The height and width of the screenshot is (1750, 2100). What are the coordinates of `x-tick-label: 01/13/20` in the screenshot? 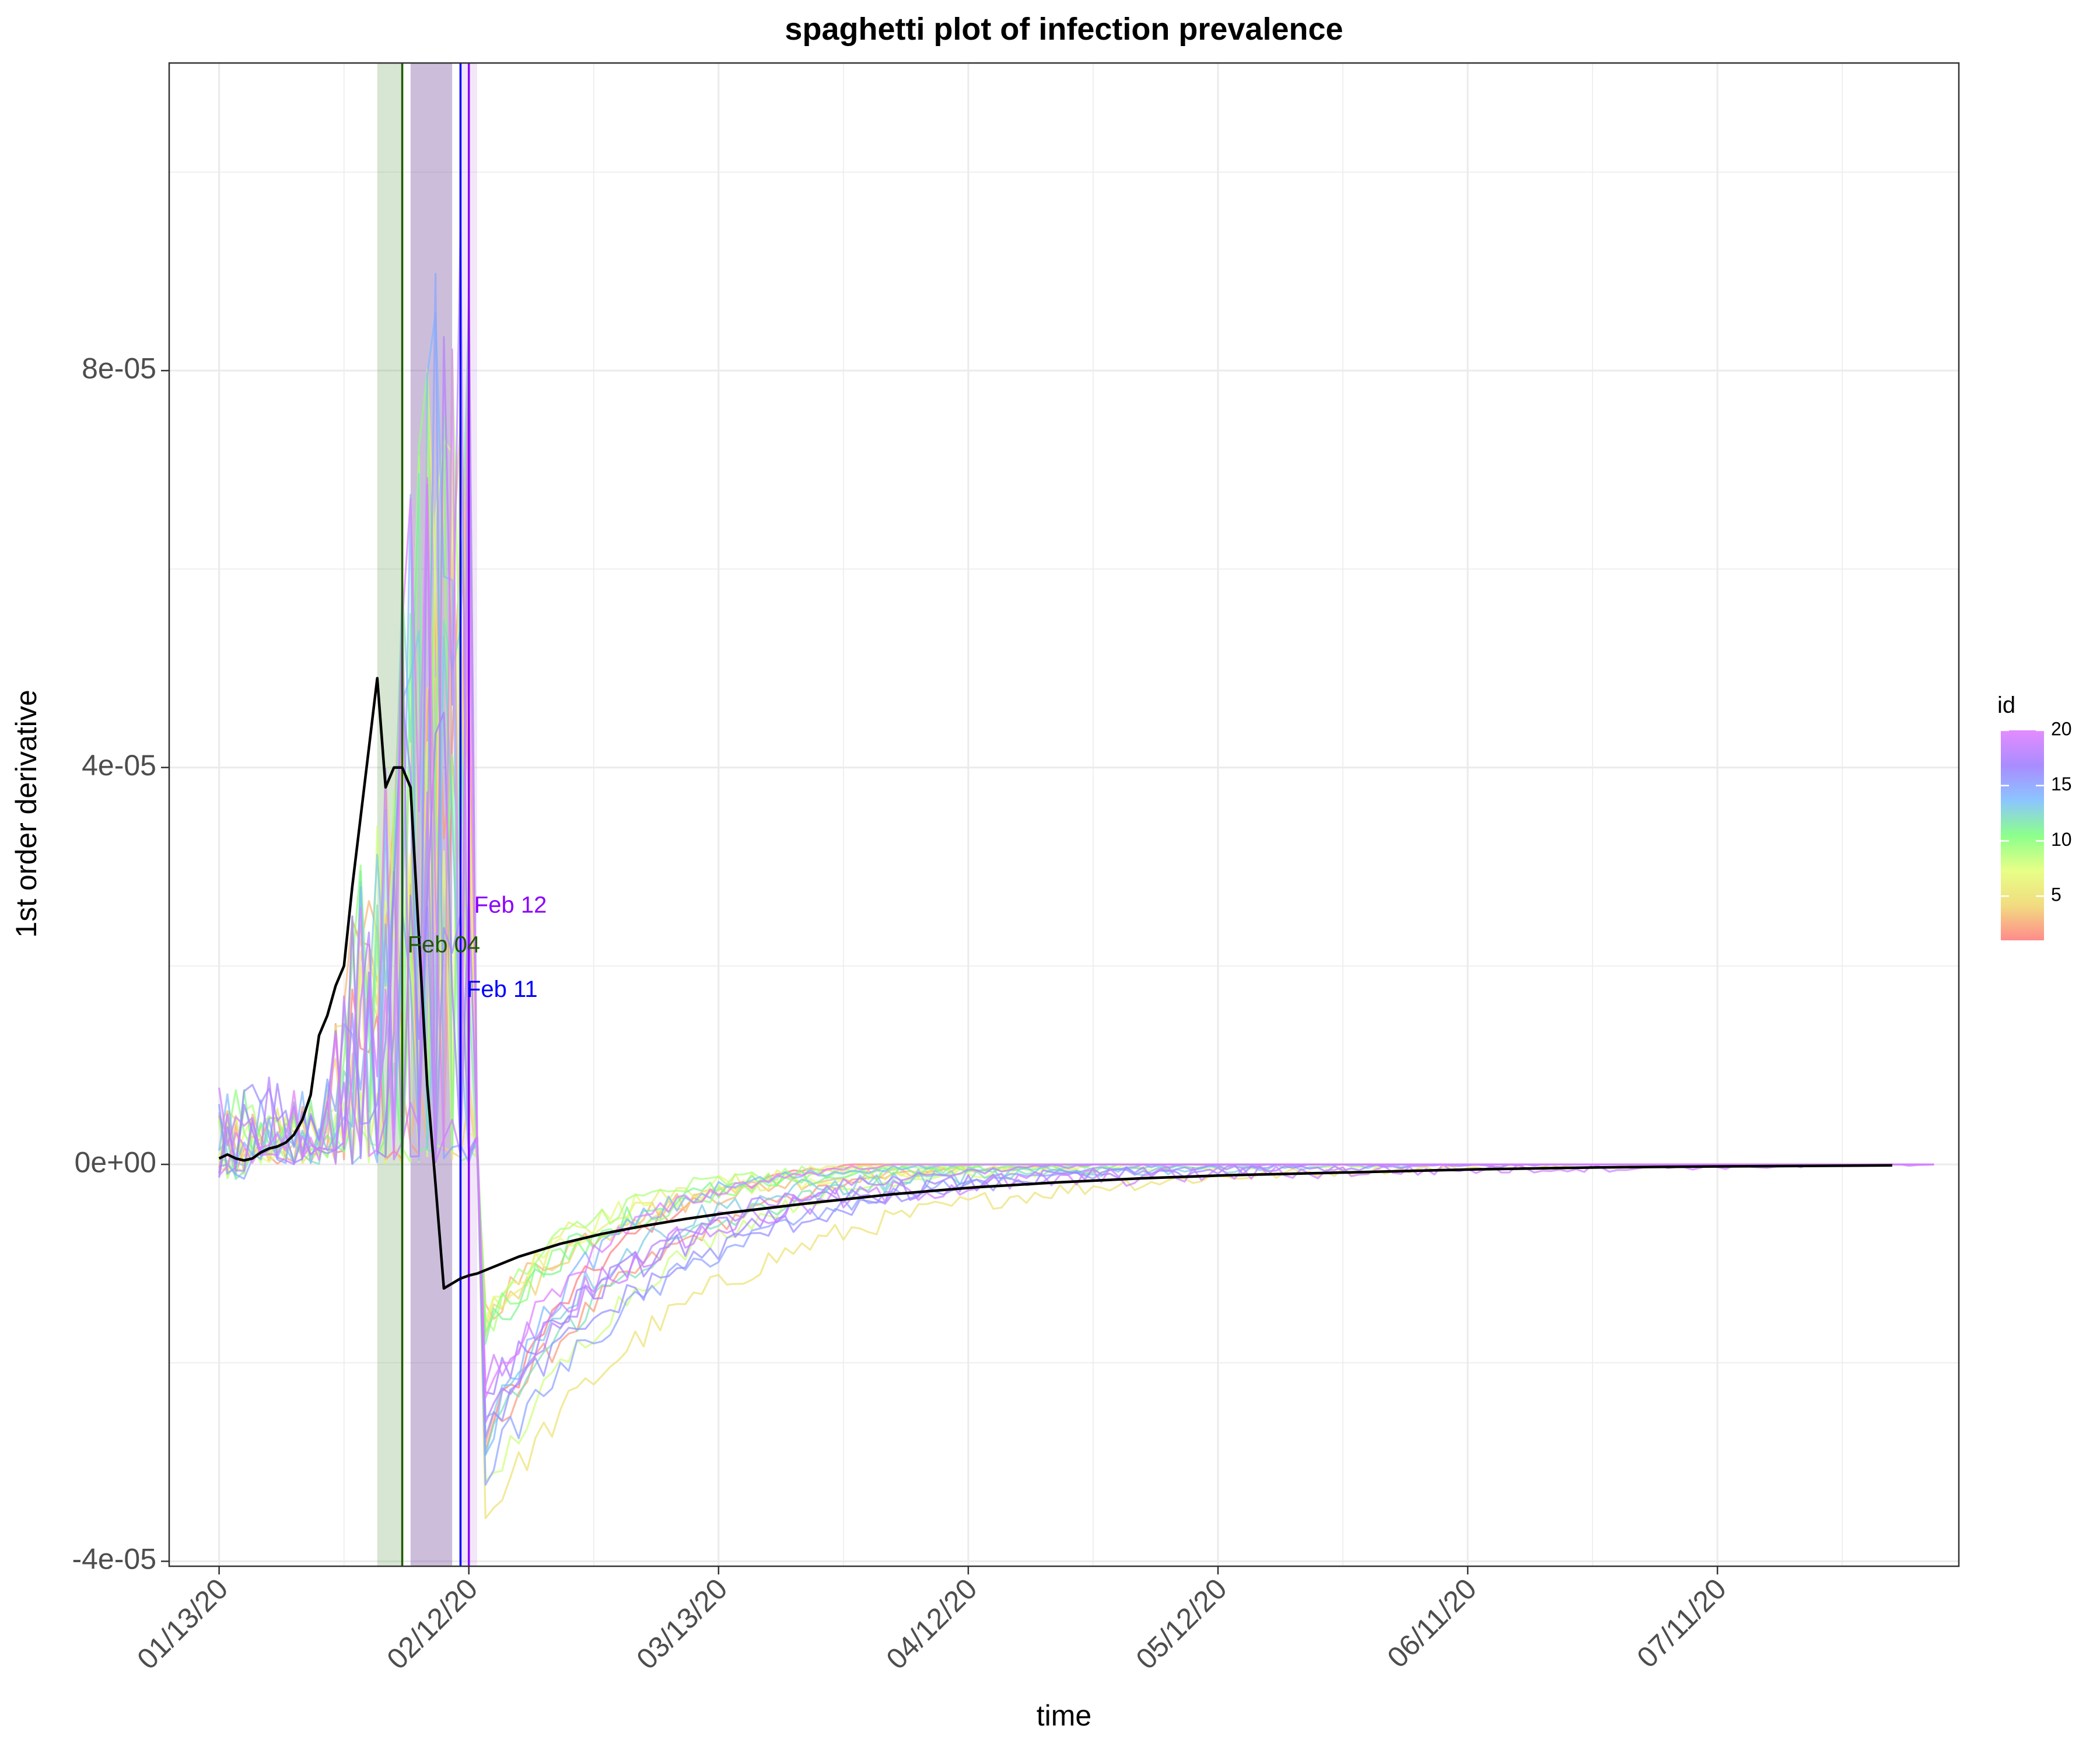 It's located at (182, 1623).